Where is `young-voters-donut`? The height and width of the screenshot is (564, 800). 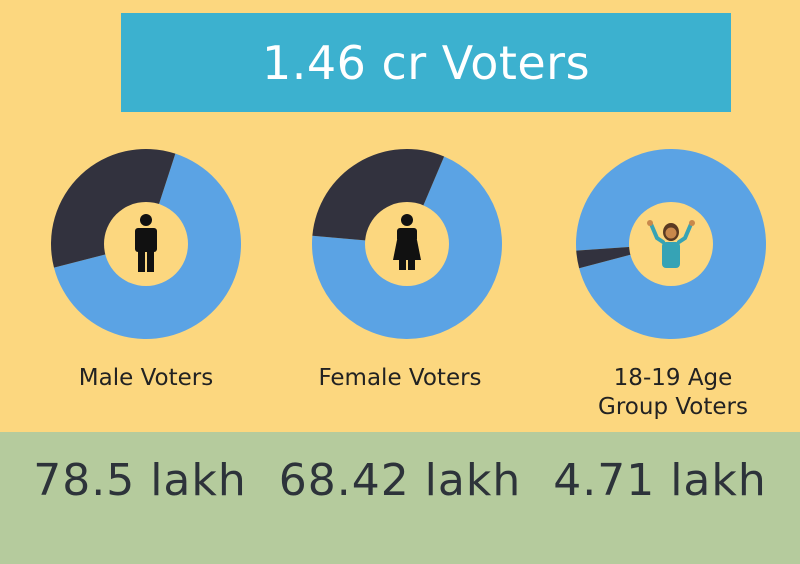
young-voters-donut is located at coordinates (671, 244).